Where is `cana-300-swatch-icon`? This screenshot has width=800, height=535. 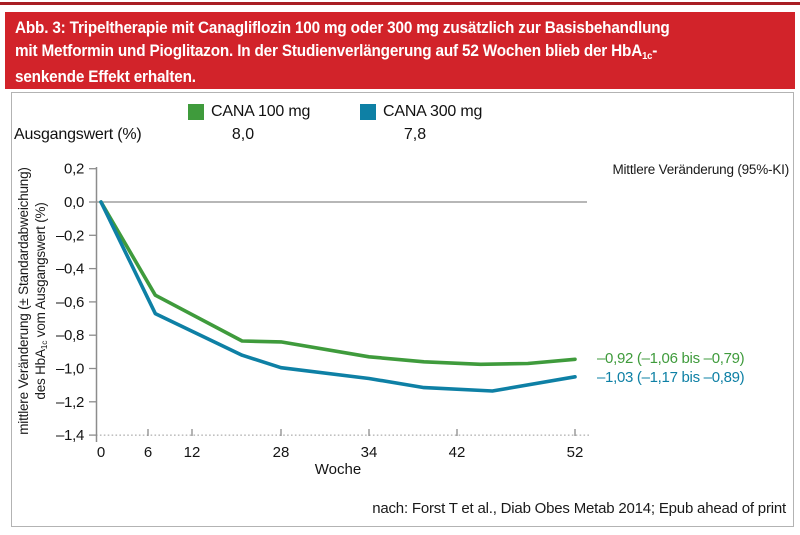
cana-300-swatch-icon is located at coordinates (368, 112).